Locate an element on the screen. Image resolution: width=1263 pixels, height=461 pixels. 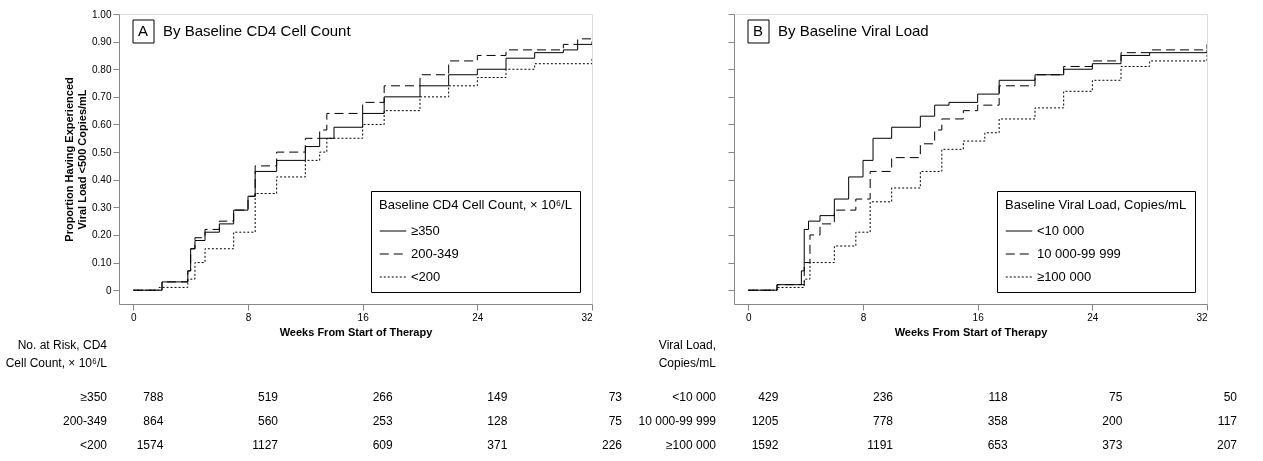
text: 253 is located at coordinates (382, 421).